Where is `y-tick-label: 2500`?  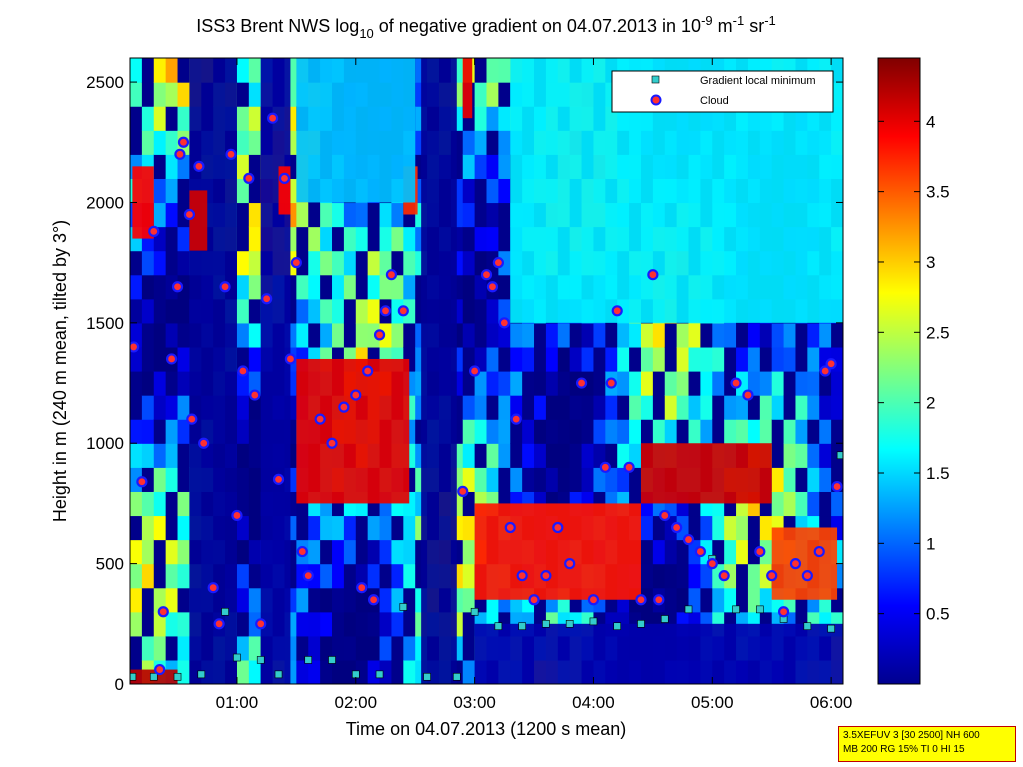
y-tick-label: 2500 is located at coordinates (105, 82).